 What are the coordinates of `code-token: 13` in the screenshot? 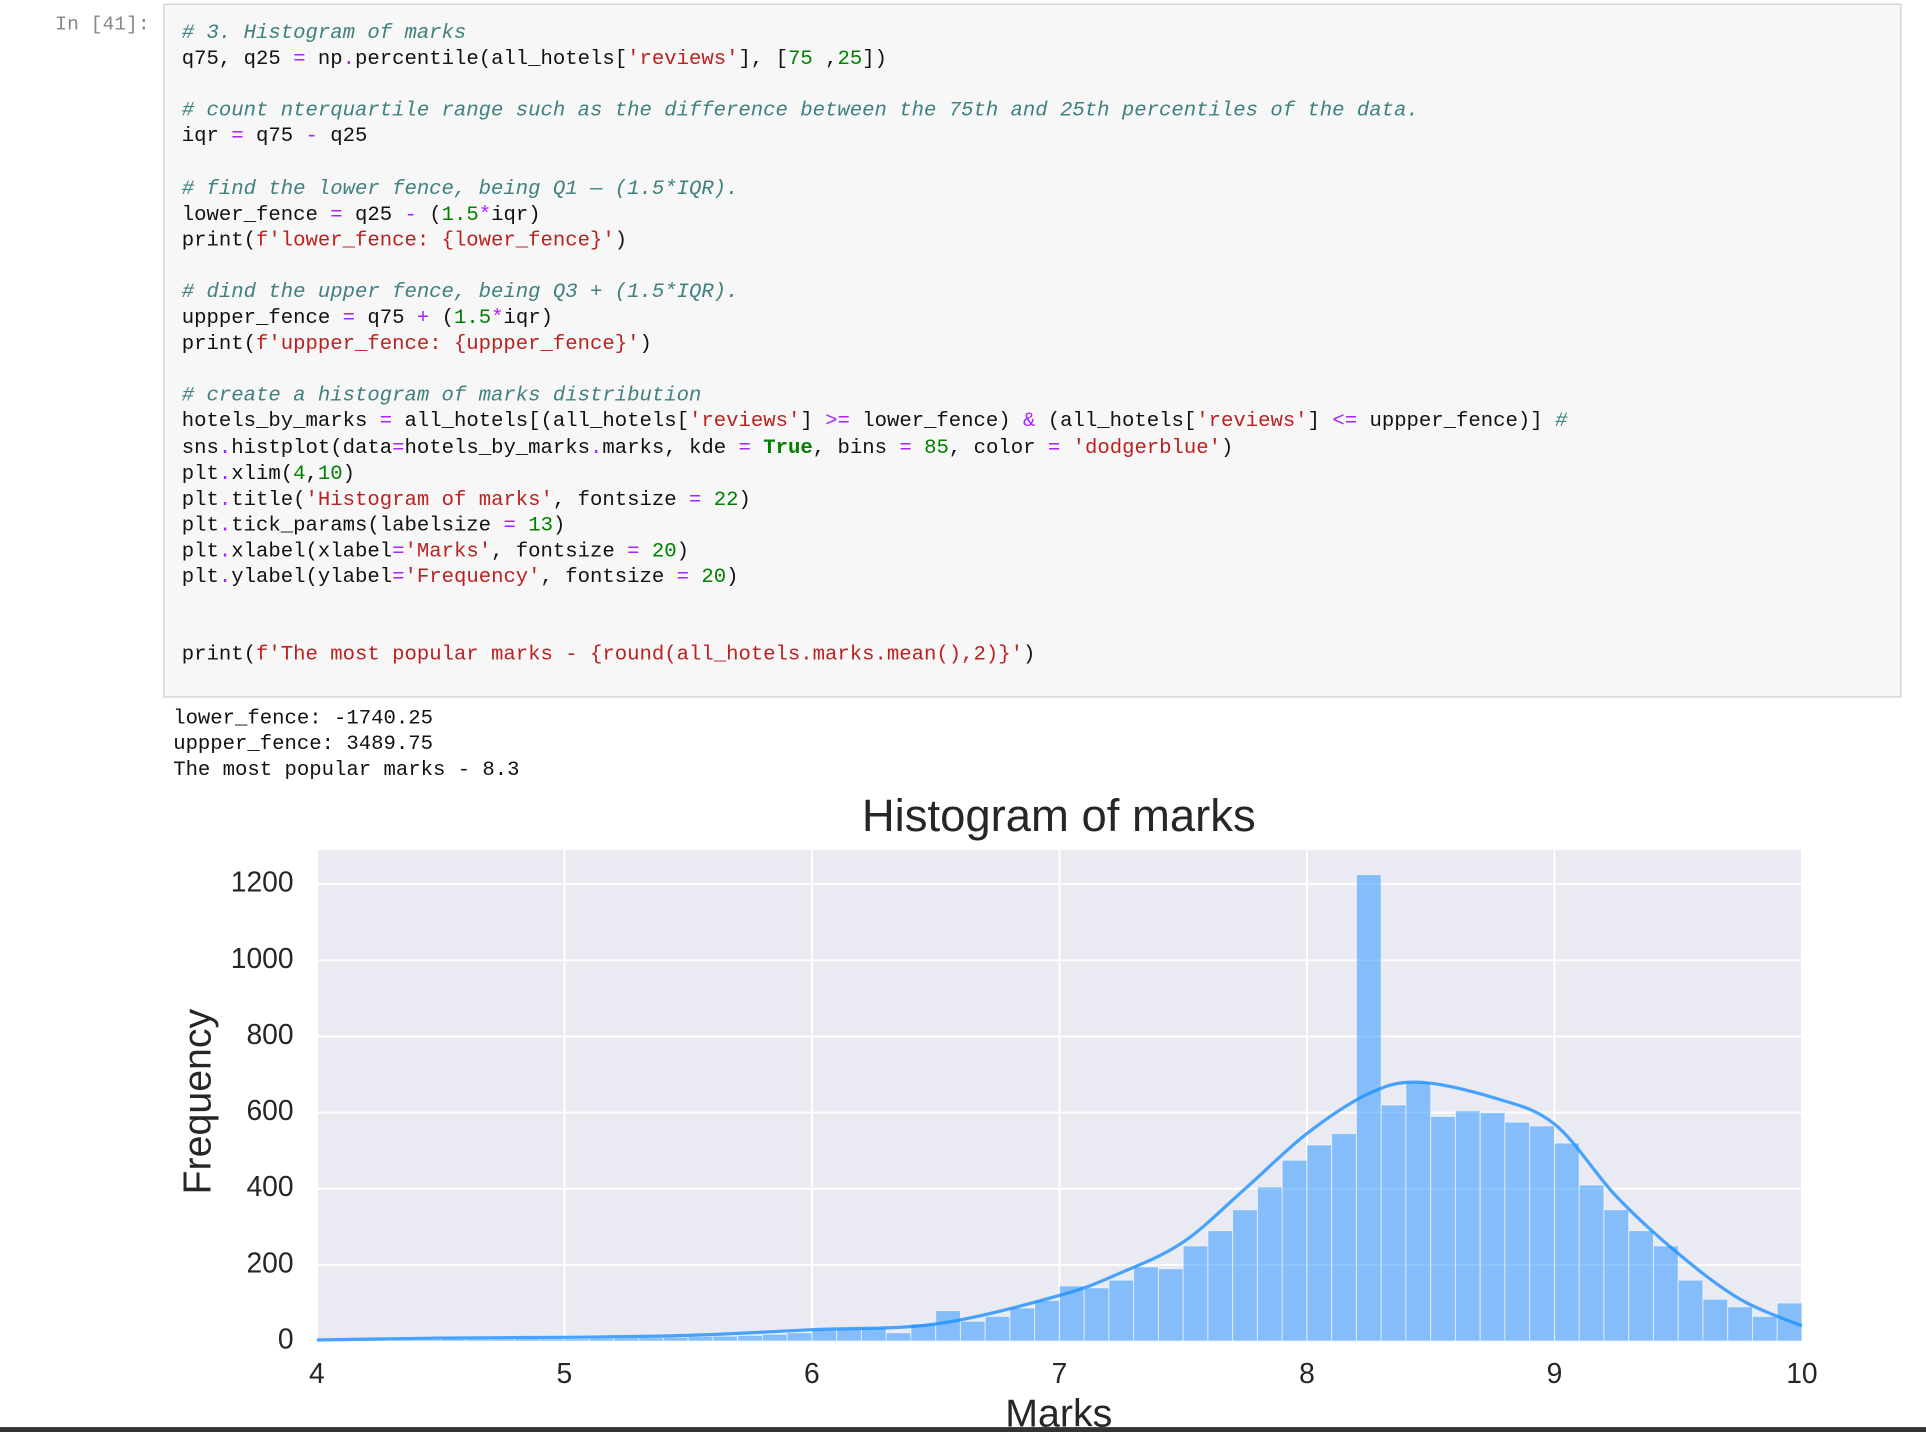 It's located at (540, 526).